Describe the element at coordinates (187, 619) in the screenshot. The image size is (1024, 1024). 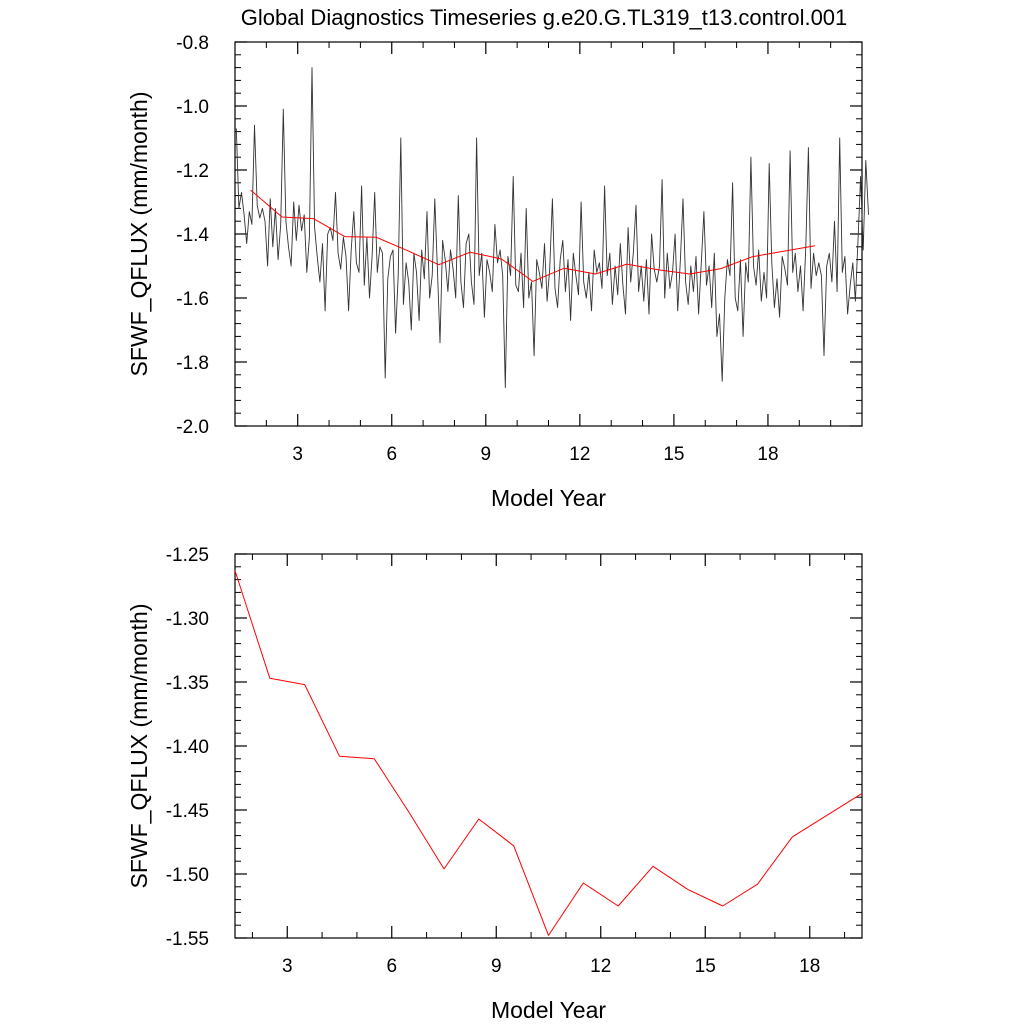
I see `y-tick-label: -1.30` at that location.